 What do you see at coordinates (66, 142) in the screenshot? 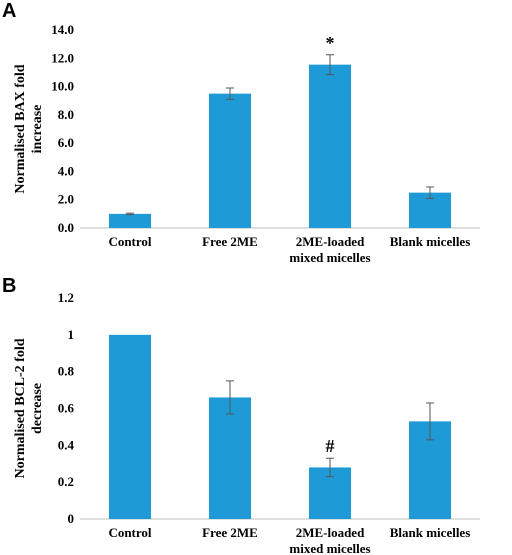
I see `y-tick-label: 6.0` at bounding box center [66, 142].